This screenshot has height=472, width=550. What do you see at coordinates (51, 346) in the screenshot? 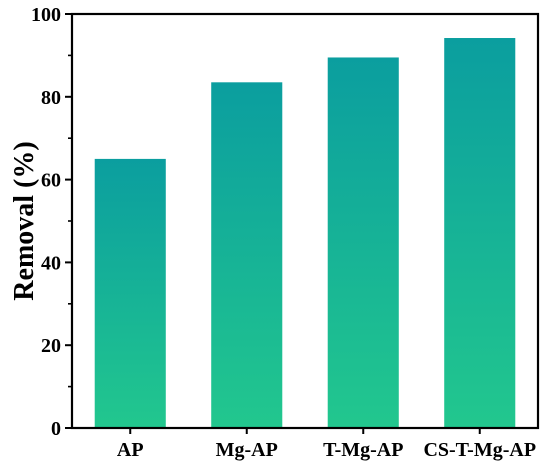
I see `y-tick-label: 20` at bounding box center [51, 346].